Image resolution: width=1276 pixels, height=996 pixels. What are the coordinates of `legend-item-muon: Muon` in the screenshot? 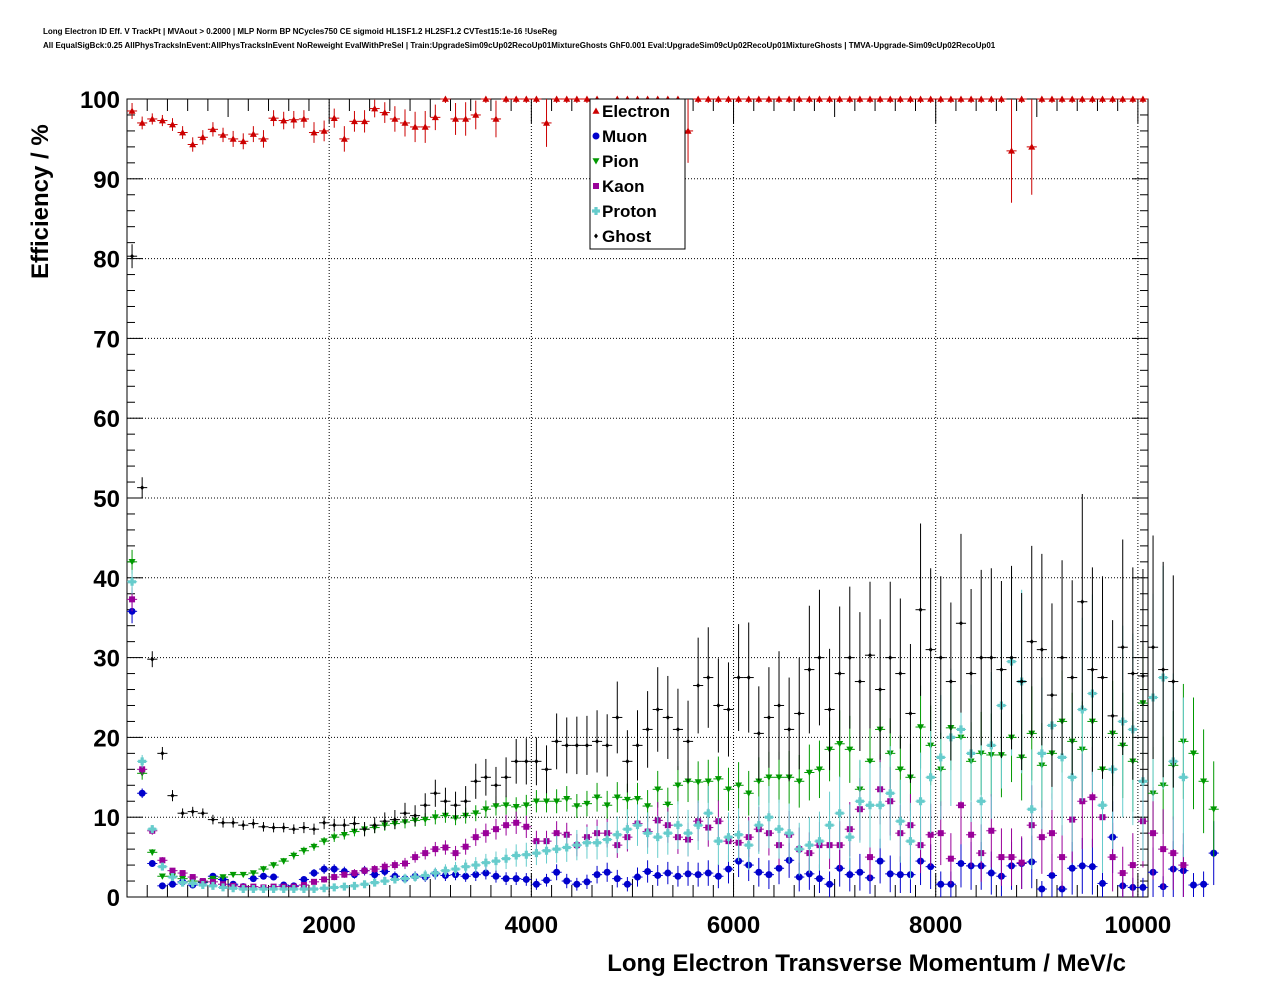 It's located at (619, 136).